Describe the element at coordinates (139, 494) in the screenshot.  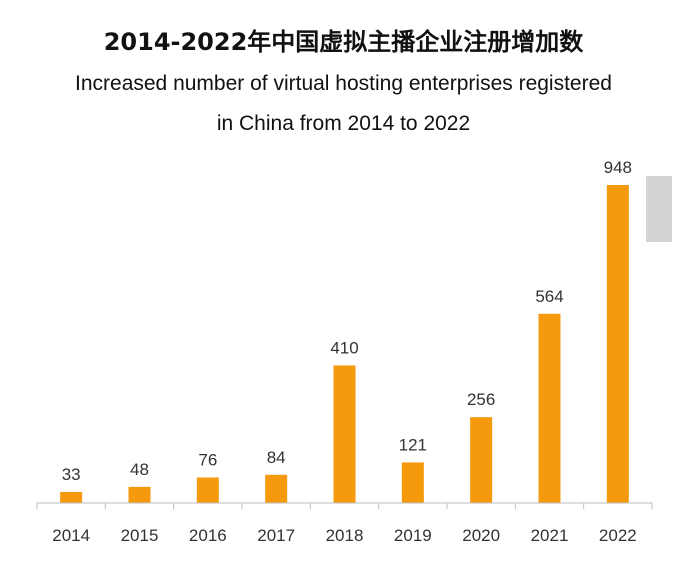
I see `bar-2015` at that location.